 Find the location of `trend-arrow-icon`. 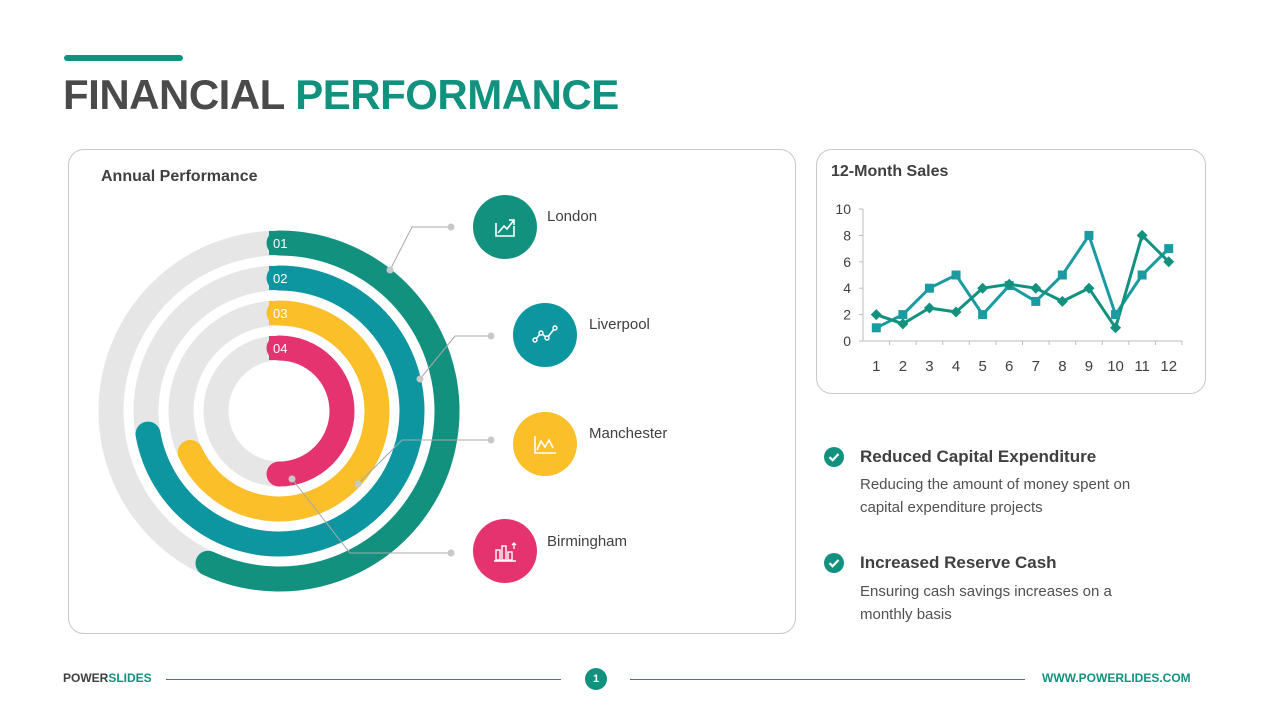

trend-arrow-icon is located at coordinates (505, 228).